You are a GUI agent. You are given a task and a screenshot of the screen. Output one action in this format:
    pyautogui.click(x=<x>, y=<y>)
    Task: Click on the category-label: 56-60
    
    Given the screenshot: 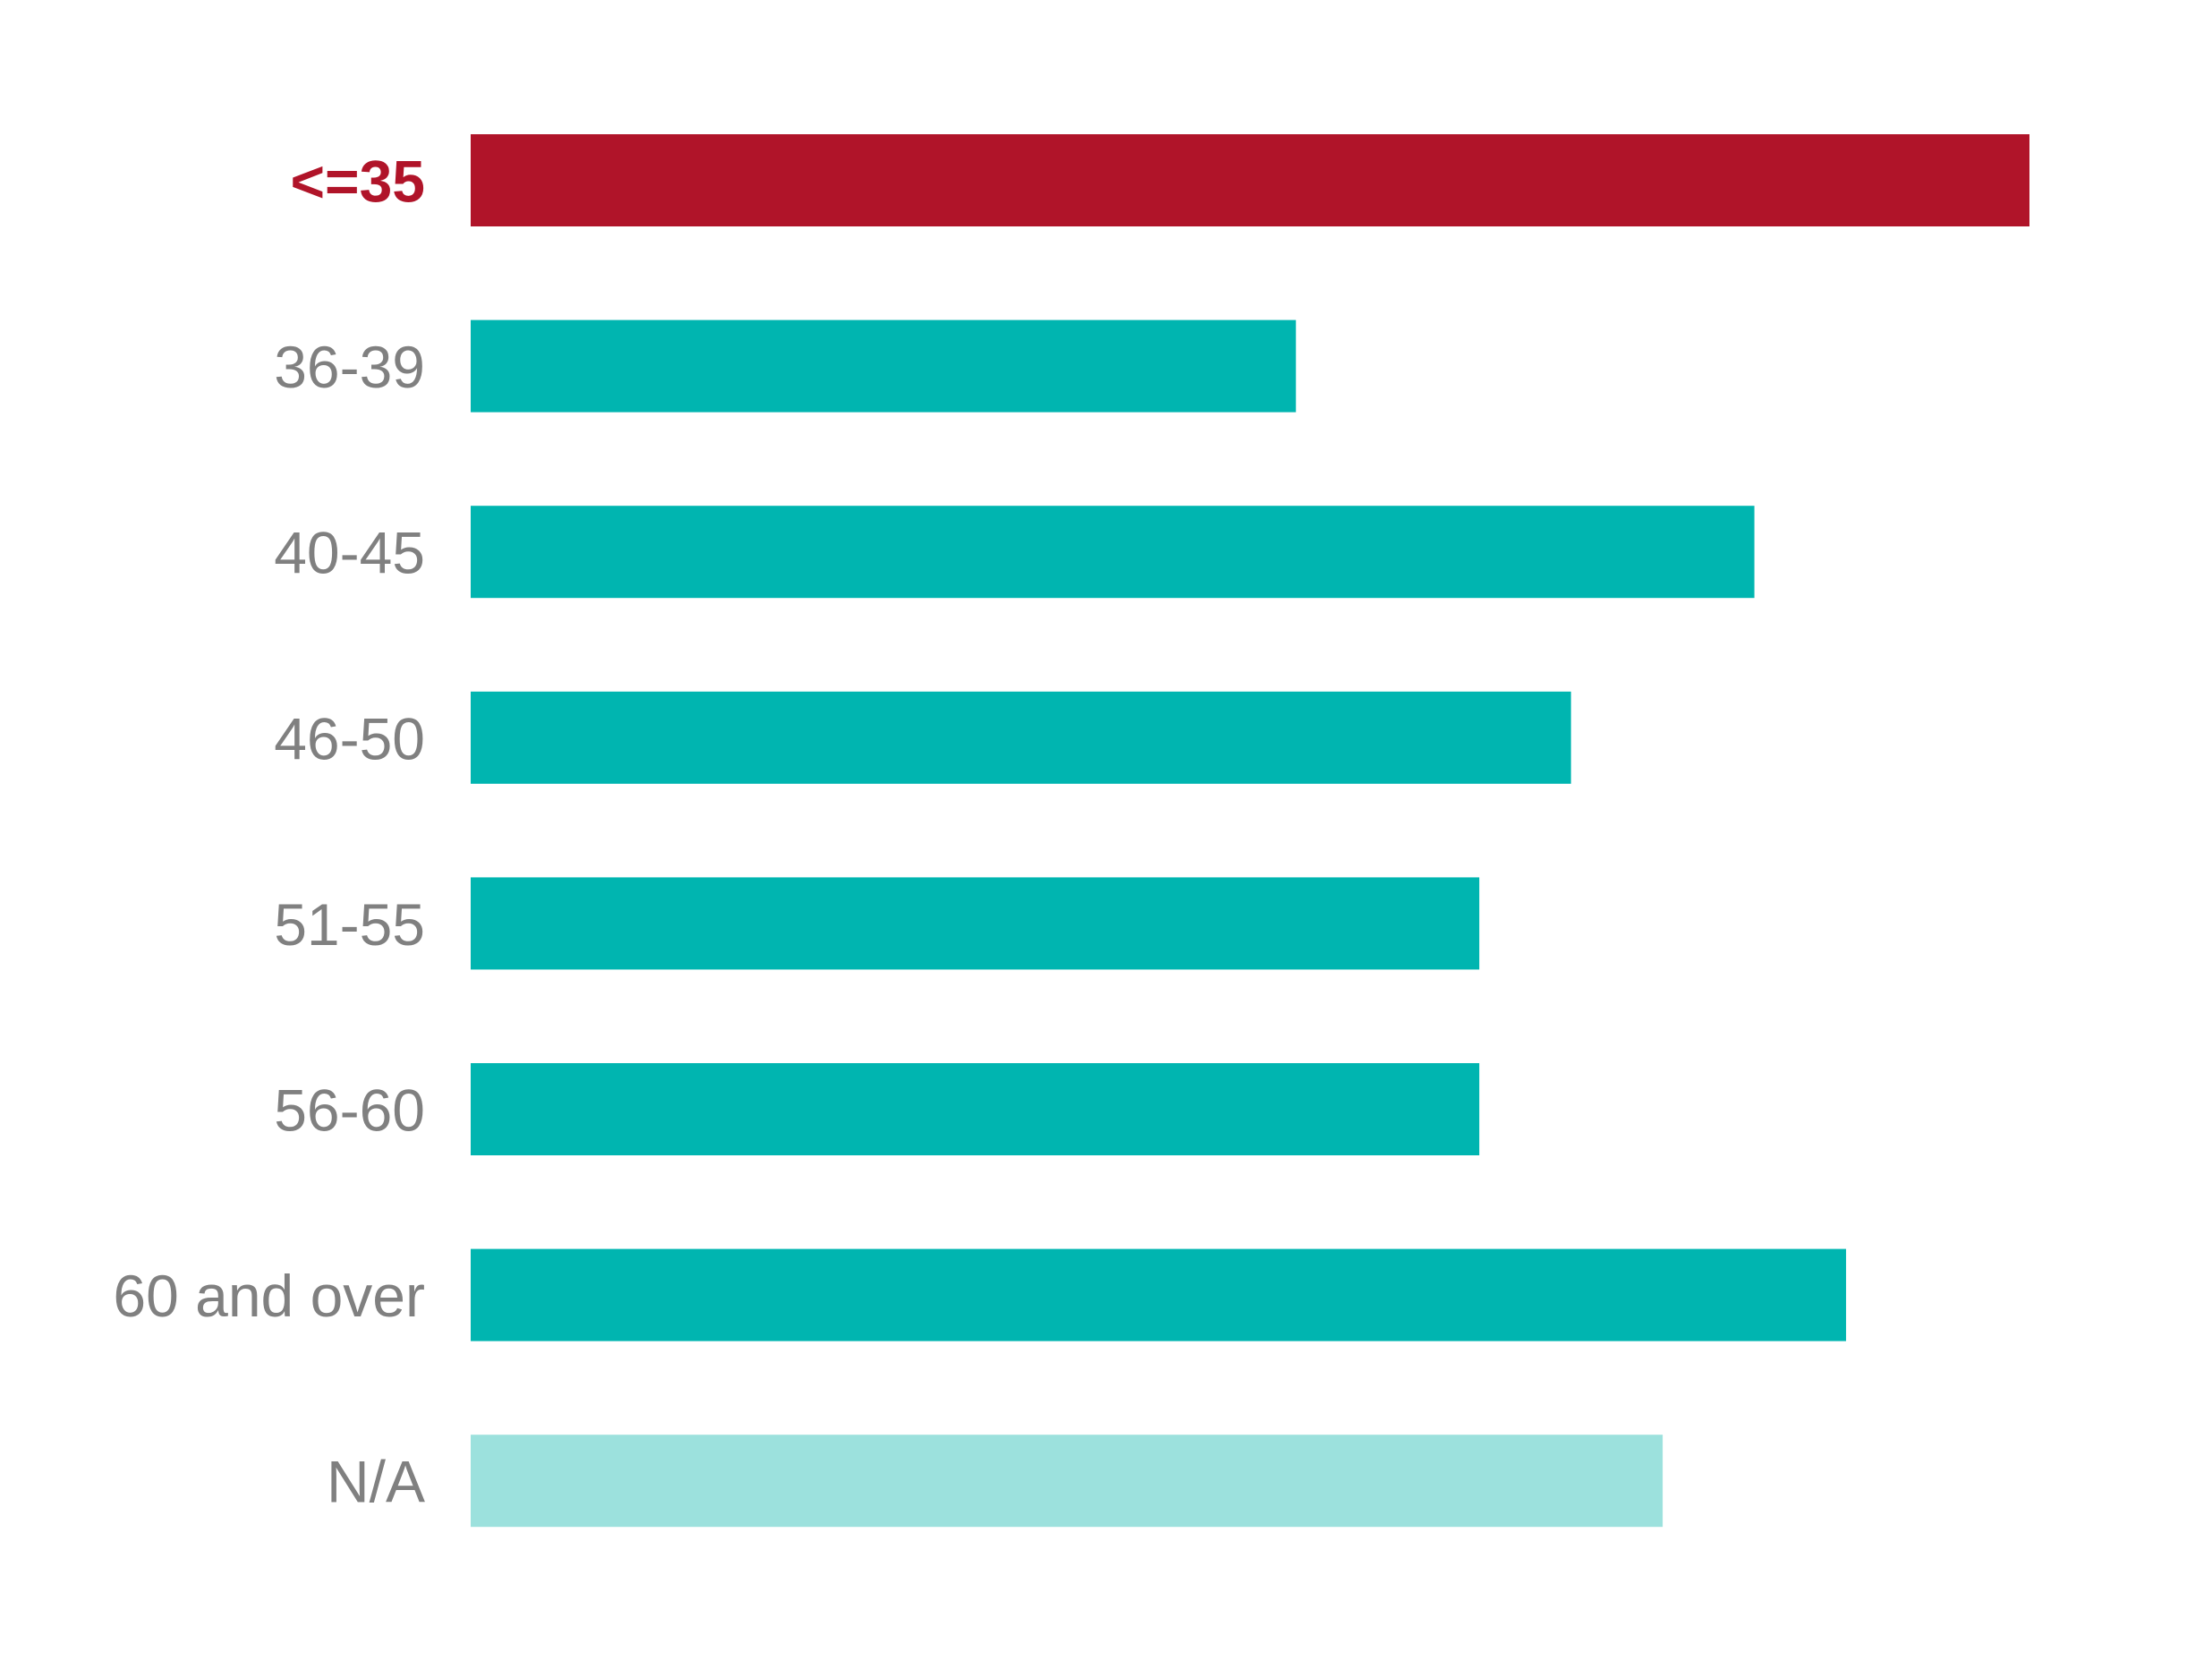 What is the action you would take?
    pyautogui.click(x=349, y=1110)
    